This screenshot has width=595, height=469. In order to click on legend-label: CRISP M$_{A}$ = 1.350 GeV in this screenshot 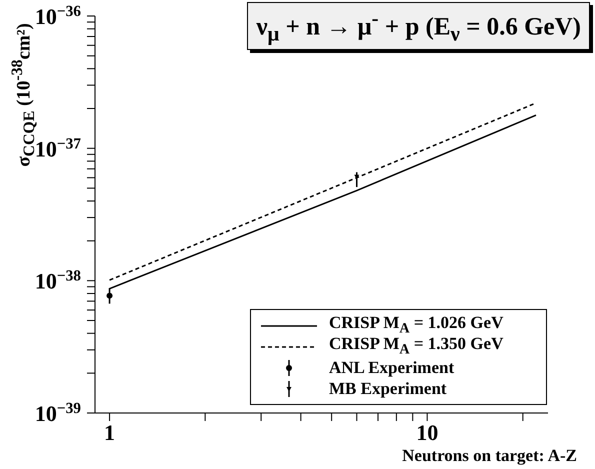, I will do `click(416, 346)`.